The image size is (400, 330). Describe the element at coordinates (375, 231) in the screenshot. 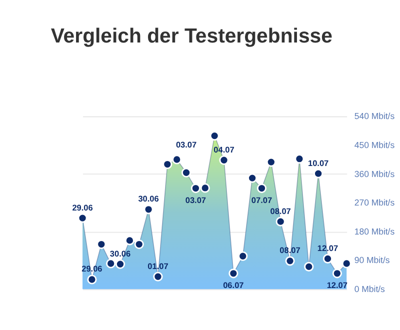

I see `y-tick-label: 180 Mbit/s` at that location.